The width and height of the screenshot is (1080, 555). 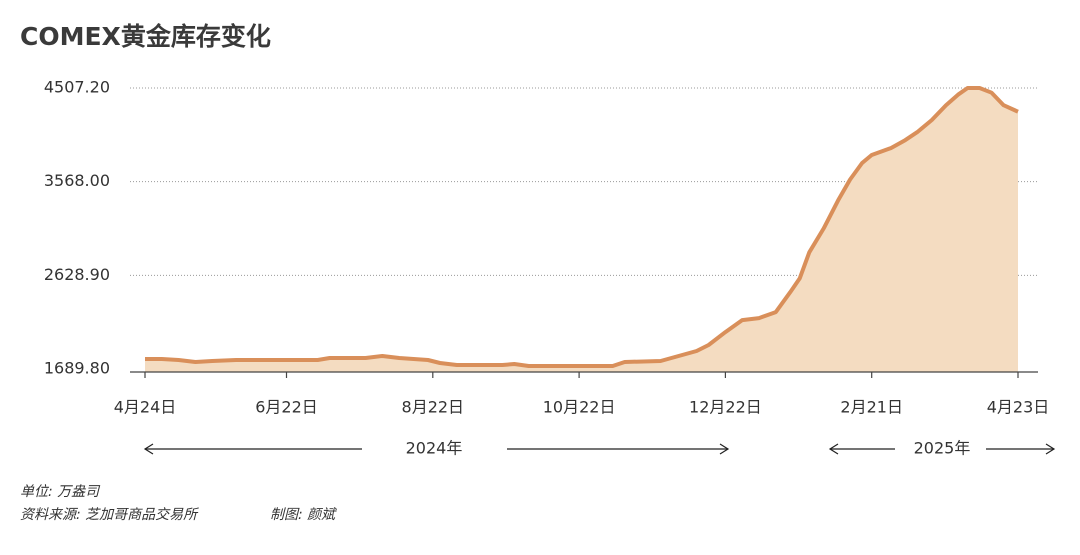 What do you see at coordinates (1018, 407) in the screenshot?
I see `x-tick-label: 4月23日` at bounding box center [1018, 407].